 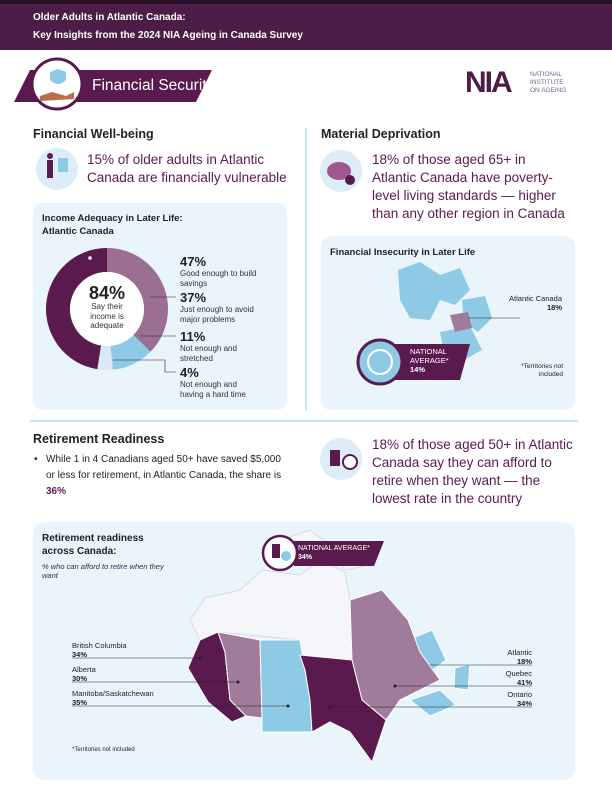 I want to click on logo-line: ON AGEING, so click(x=548, y=90).